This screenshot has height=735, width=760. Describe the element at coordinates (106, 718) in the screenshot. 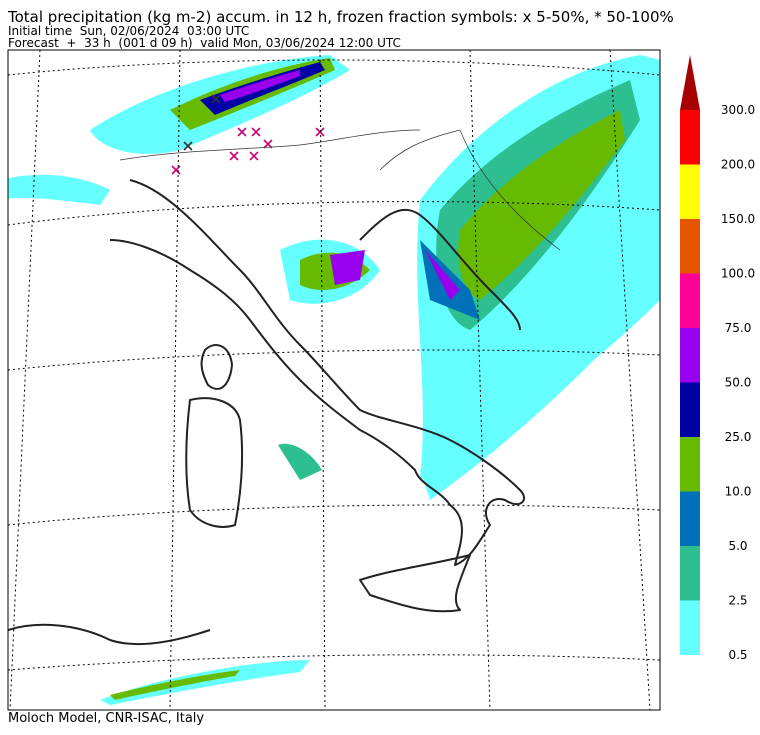

I see `credit: Moloch Model, CNR-ISAC, Italy` at that location.